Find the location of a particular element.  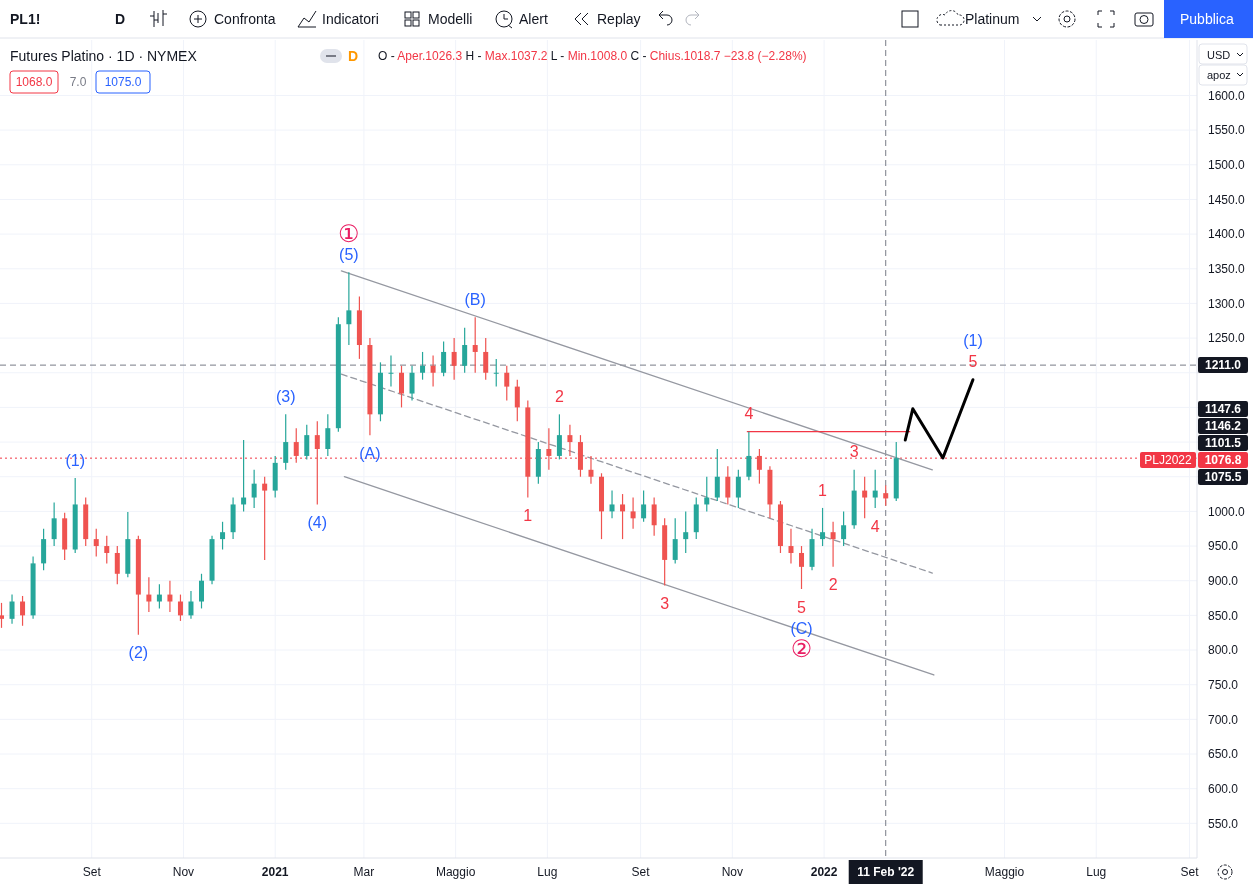

y-tick-label: 1250.0 is located at coordinates (1227, 338).